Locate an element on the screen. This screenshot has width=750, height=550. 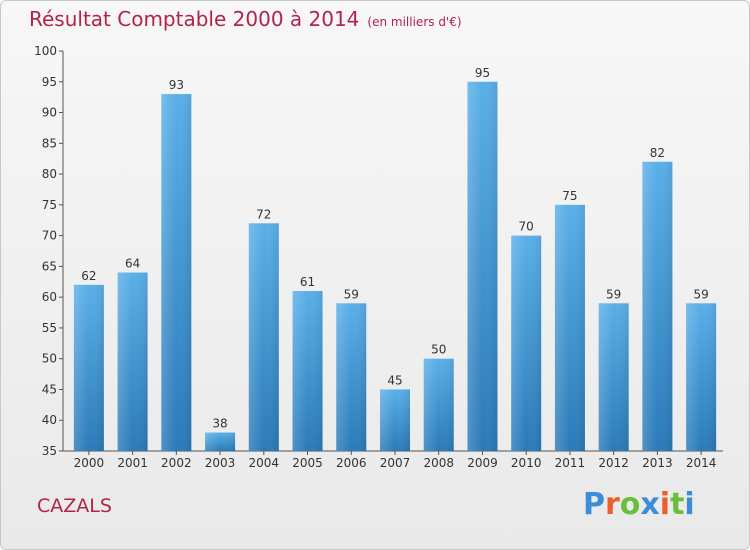
y-tick-label: 50 is located at coordinates (49, 359).